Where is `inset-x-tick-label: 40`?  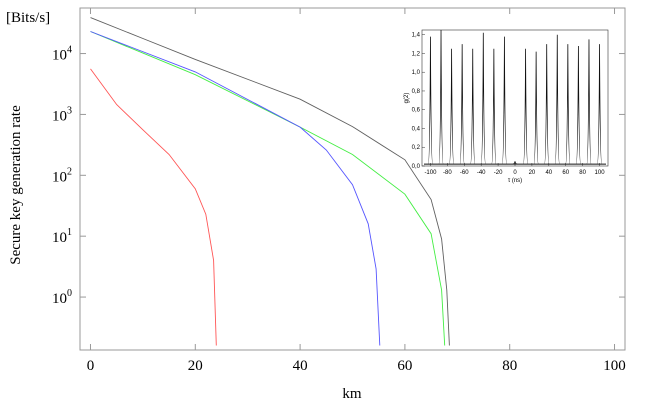 inset-x-tick-label: 40 is located at coordinates (548, 173).